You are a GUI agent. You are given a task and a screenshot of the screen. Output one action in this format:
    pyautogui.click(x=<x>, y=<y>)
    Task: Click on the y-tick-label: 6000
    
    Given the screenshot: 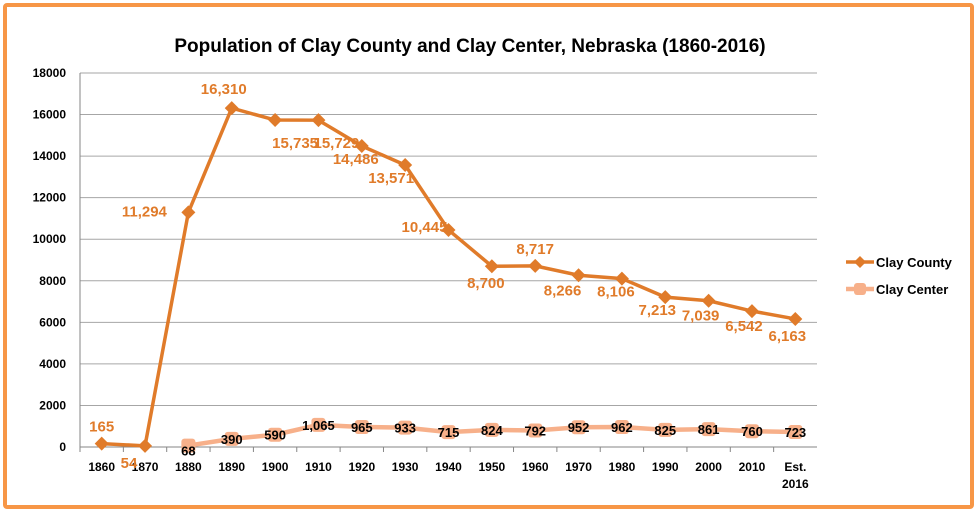 What is the action you would take?
    pyautogui.click(x=52, y=322)
    